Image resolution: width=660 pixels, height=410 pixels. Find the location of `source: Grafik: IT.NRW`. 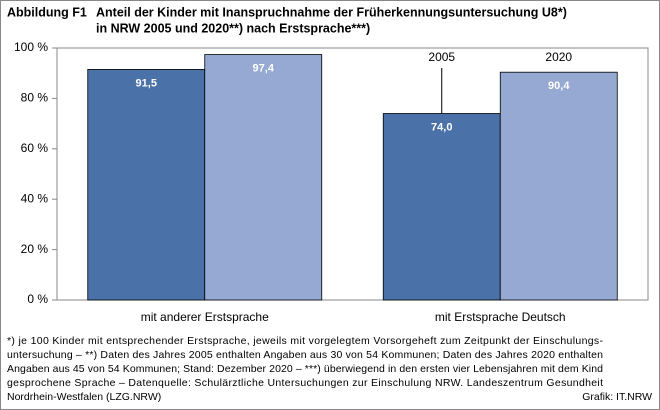

source: Grafik: IT.NRW is located at coordinates (617, 397).